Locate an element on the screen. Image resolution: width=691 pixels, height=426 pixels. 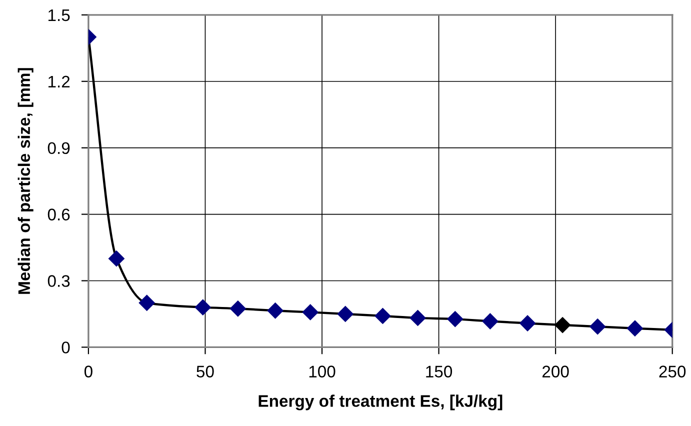
x-tick-label: 200 is located at coordinates (555, 372).